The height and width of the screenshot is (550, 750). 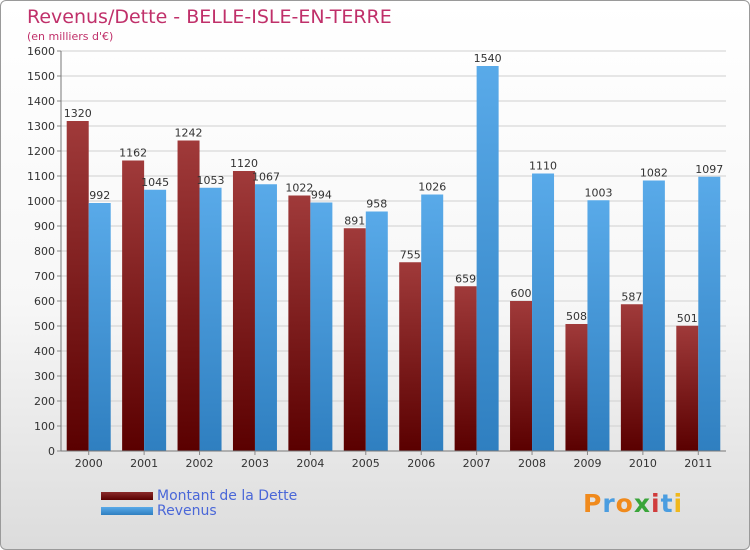 I want to click on x-tick-label: 2011, so click(x=698, y=463).